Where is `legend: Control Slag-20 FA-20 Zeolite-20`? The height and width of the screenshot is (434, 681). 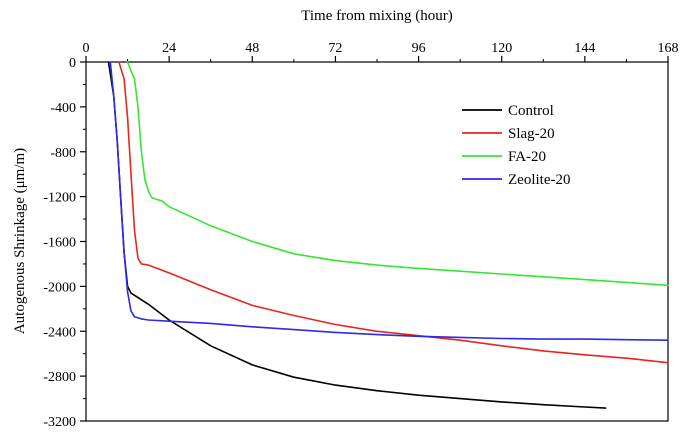
legend: Control Slag-20 FA-20 Zeolite-20 is located at coordinates (516, 145).